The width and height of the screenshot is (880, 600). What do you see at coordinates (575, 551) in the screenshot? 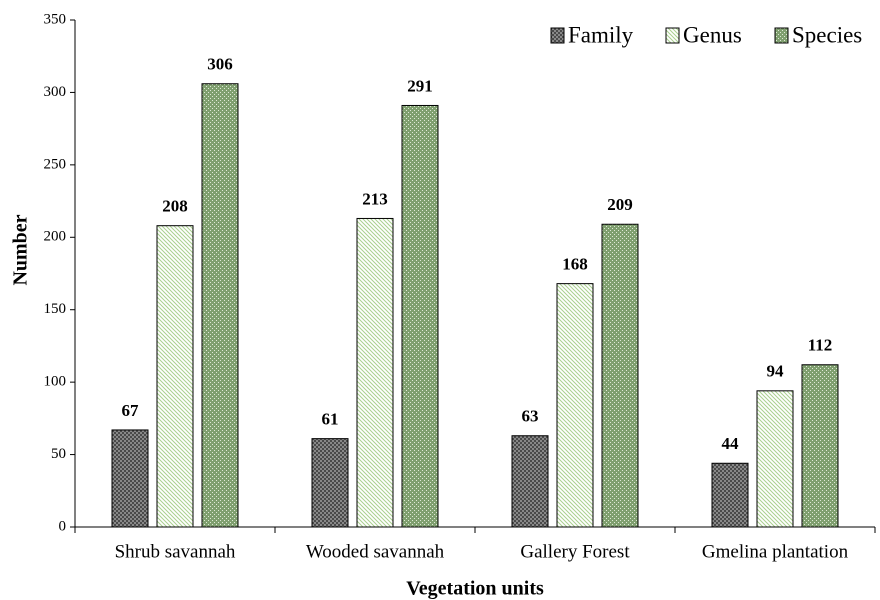
I see `x-tick-label: Gallery Forest` at bounding box center [575, 551].